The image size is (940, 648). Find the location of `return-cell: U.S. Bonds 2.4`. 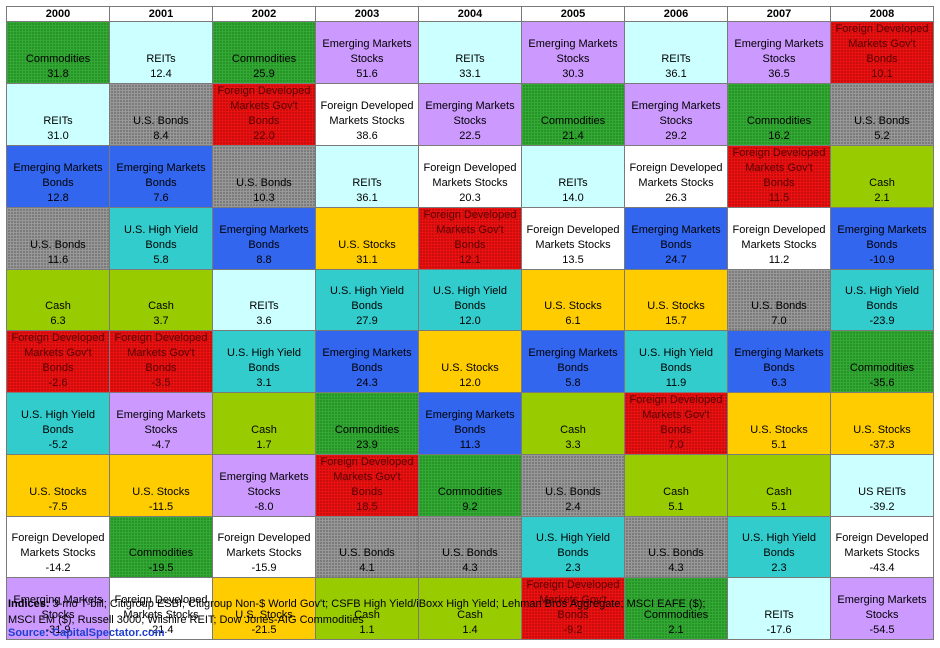

return-cell: U.S. Bonds 2.4 is located at coordinates (573, 485).